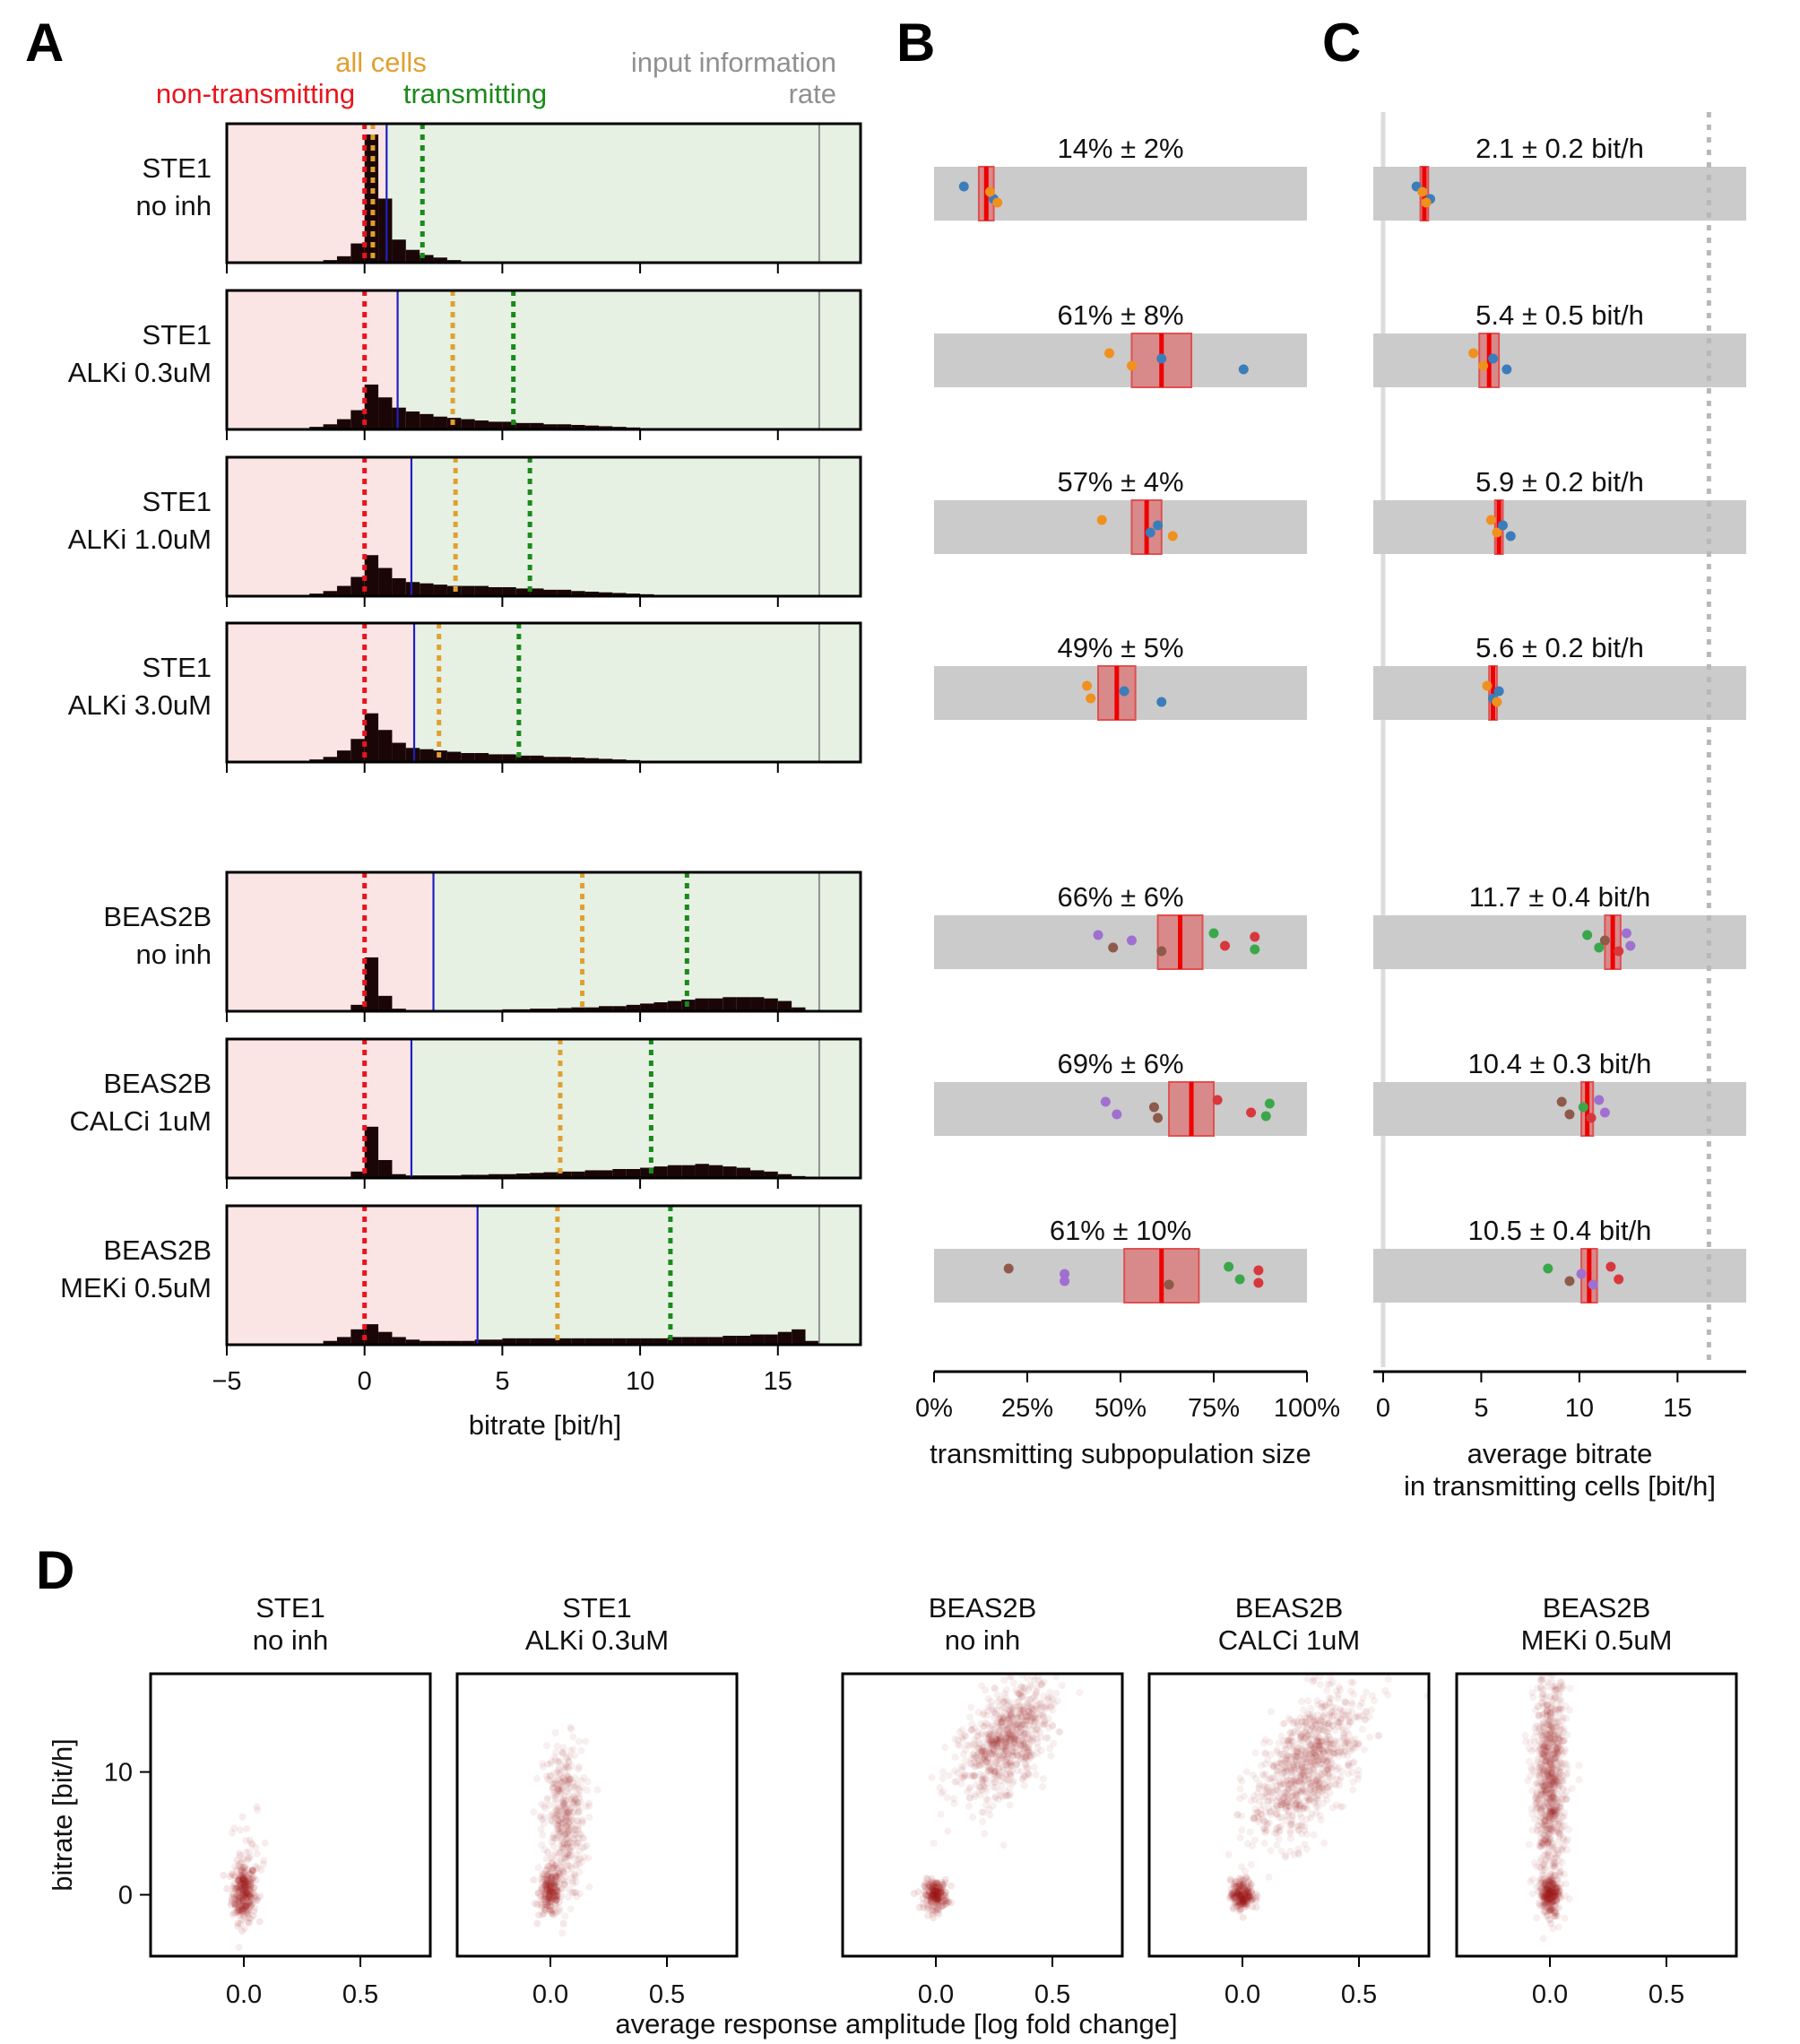 Image resolution: width=1800 pixels, height=2044 pixels. What do you see at coordinates (1113, 948) in the screenshot?
I see `data-point` at bounding box center [1113, 948].